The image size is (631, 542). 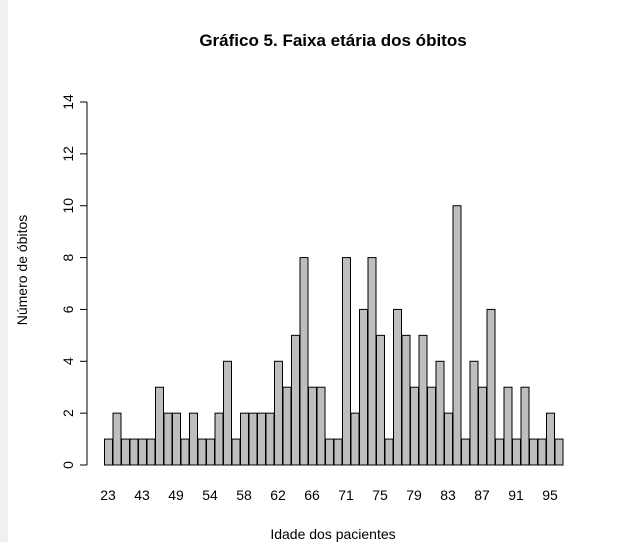 What do you see at coordinates (414, 495) in the screenshot?
I see `x-tick-label: 79` at bounding box center [414, 495].